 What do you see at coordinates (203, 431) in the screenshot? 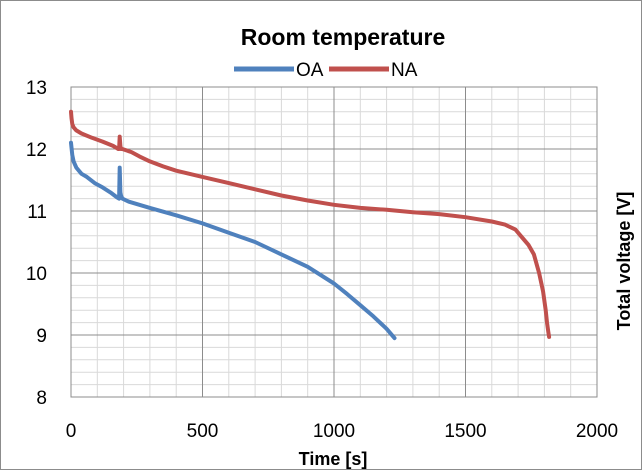
I see `x-tick-label: 500` at bounding box center [203, 431].